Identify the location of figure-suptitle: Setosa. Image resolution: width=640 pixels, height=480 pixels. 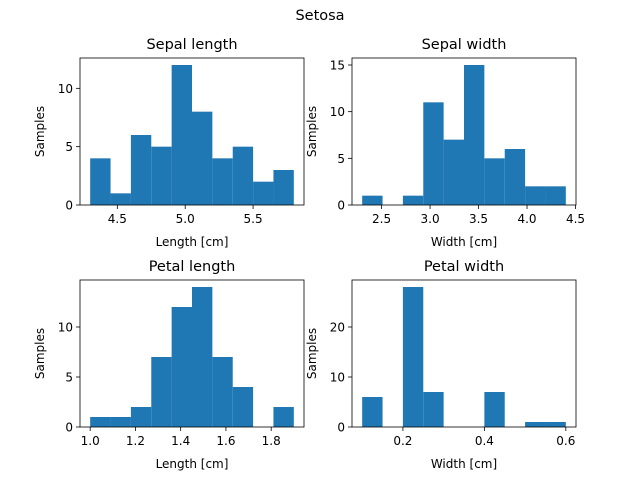
(320, 16).